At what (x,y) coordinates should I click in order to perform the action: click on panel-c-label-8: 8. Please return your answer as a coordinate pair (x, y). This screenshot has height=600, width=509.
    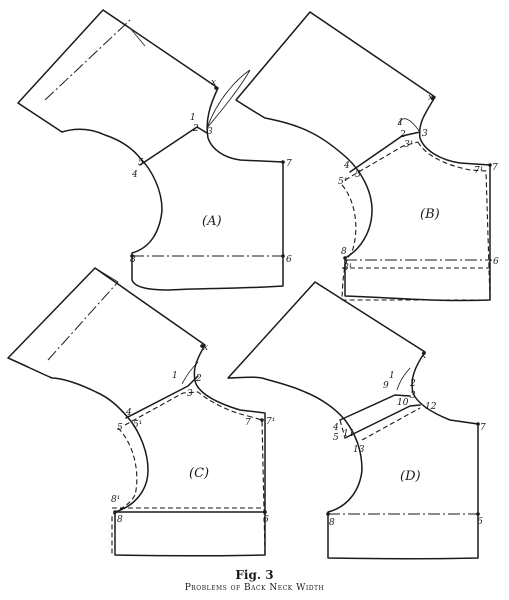
    Looking at the image, I should click on (120, 520).